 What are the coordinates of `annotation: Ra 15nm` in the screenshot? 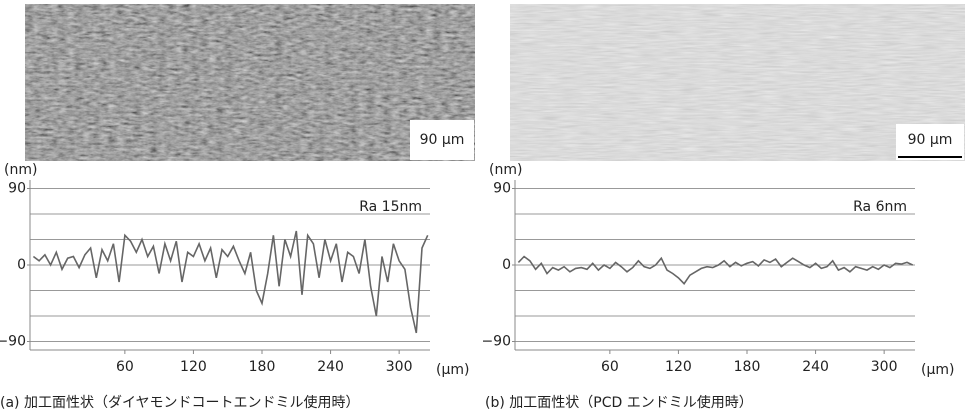 It's located at (390, 207).